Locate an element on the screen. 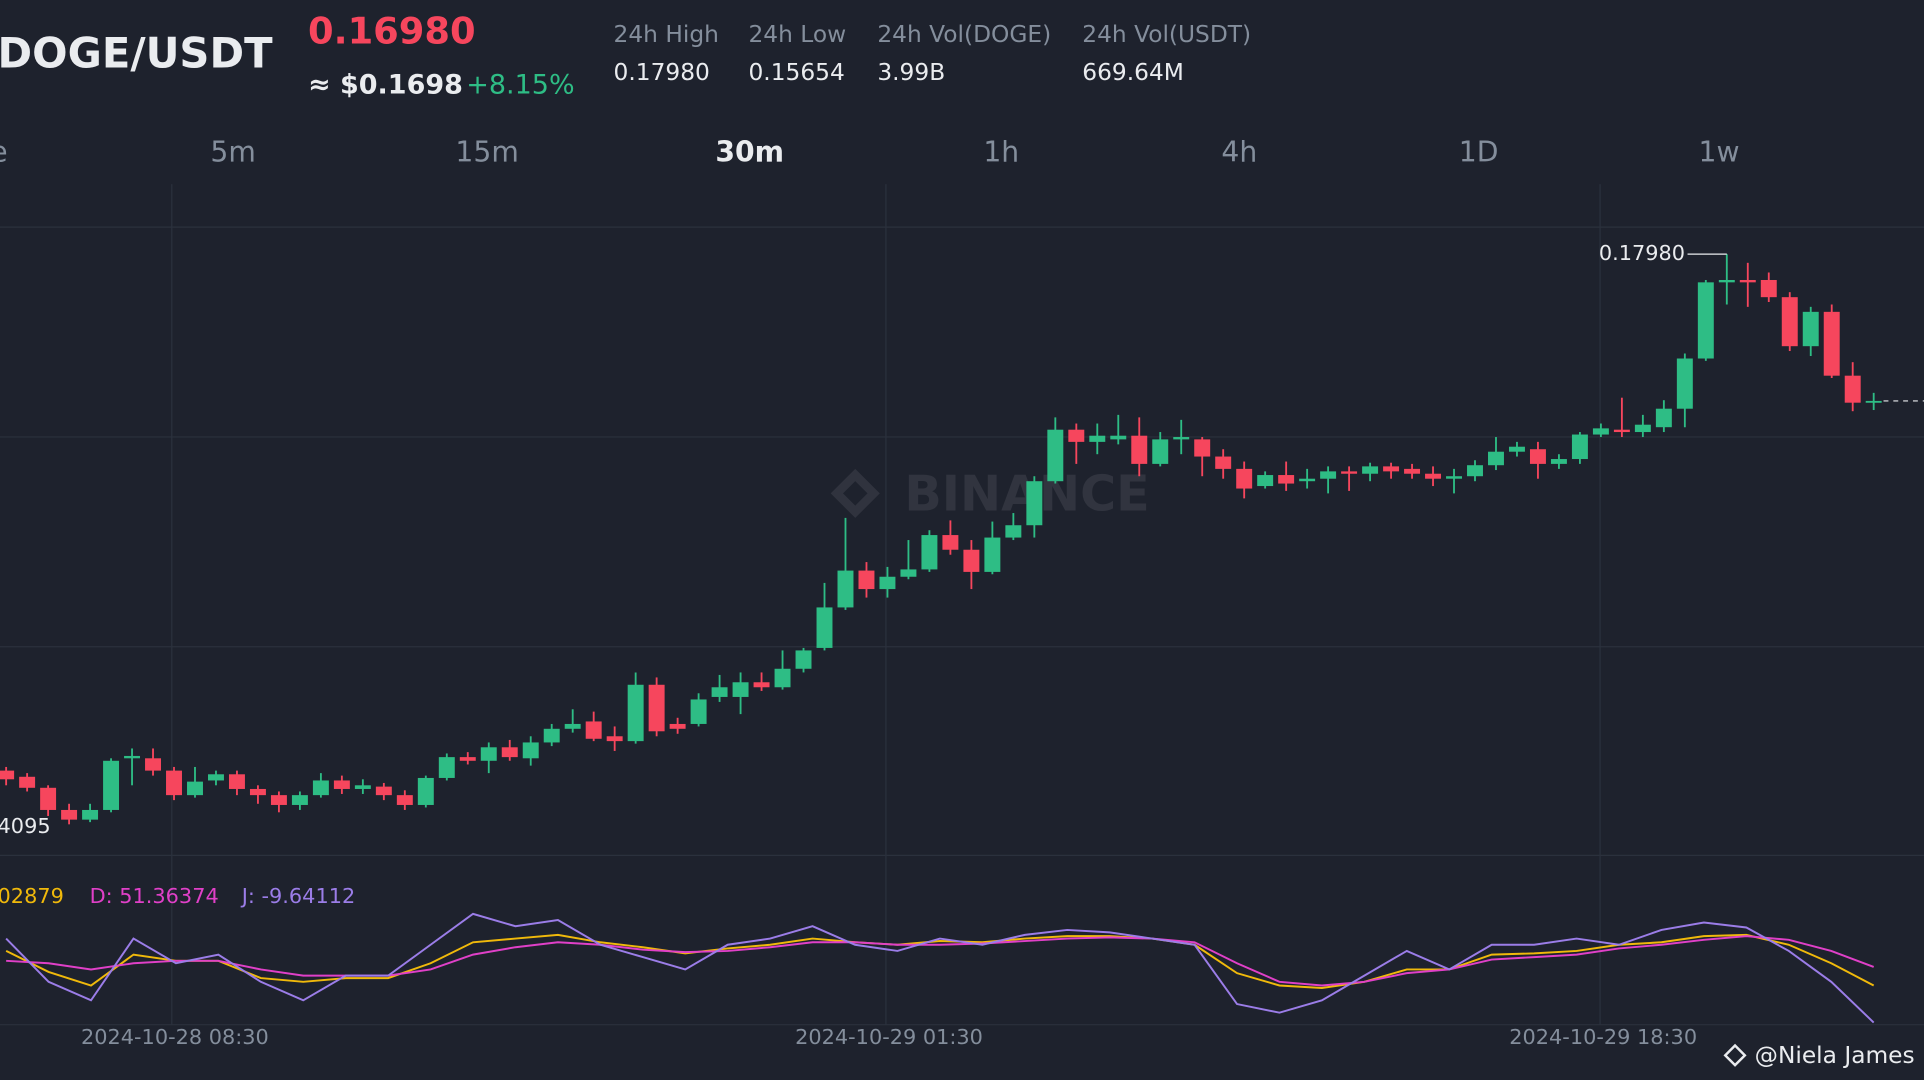 The height and width of the screenshot is (1080, 1924). stat-value: 669.64M is located at coordinates (1133, 72).